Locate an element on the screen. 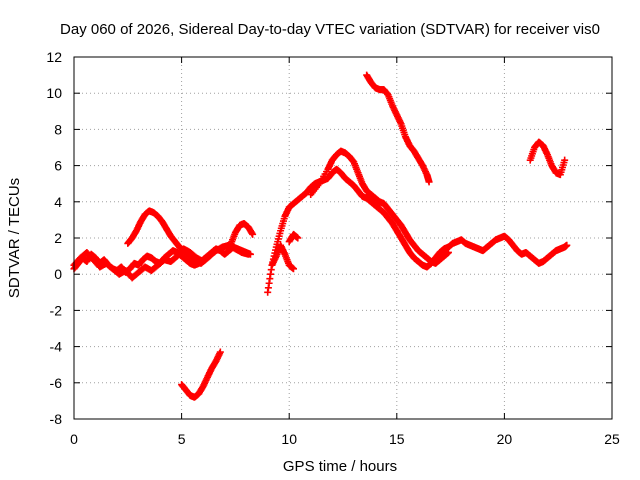 The height and width of the screenshot is (480, 640). series-track-d is located at coordinates (242, 233).